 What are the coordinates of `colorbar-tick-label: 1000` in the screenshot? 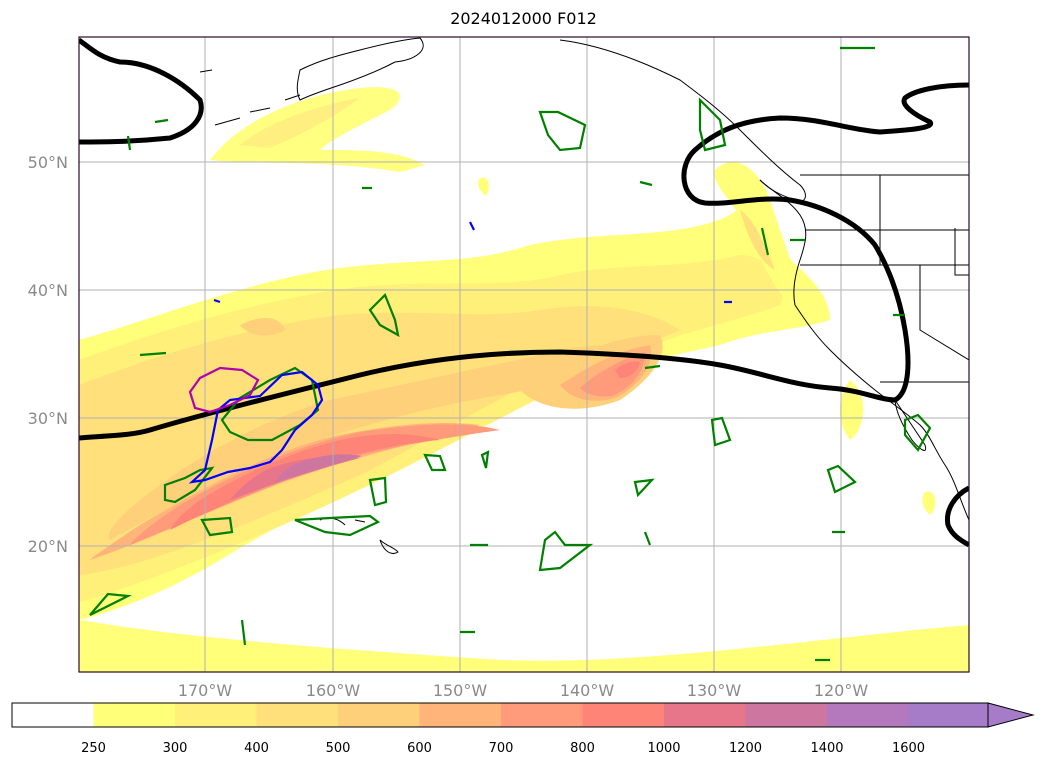 It's located at (663, 748).